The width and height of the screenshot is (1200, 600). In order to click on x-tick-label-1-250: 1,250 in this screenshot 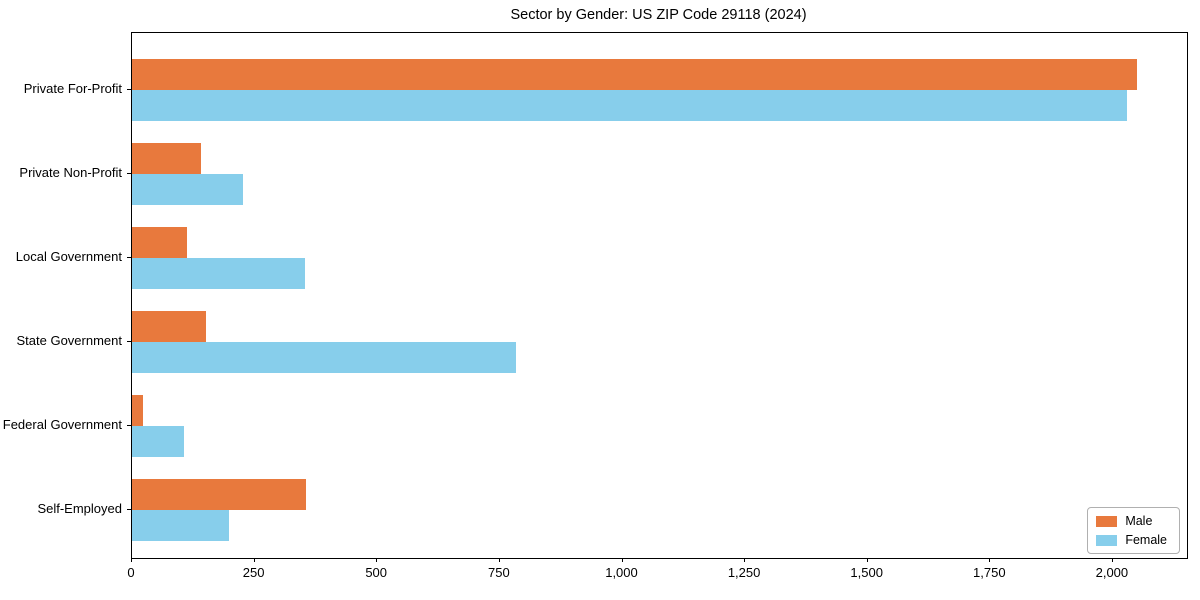, I will do `click(744, 572)`.